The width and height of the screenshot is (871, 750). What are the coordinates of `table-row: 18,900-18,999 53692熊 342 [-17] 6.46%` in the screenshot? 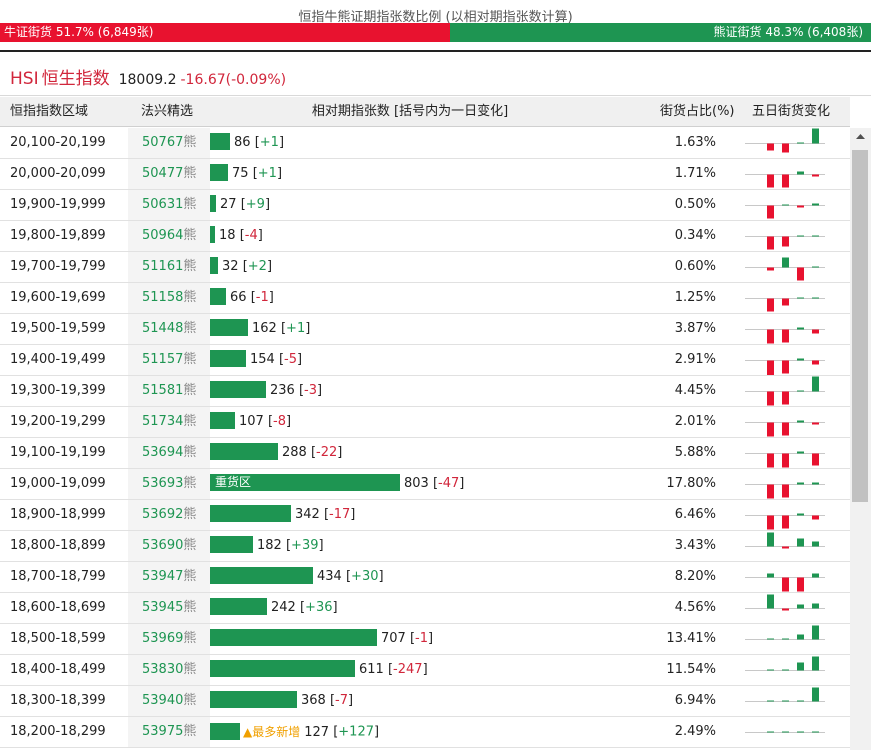 It's located at (425, 515).